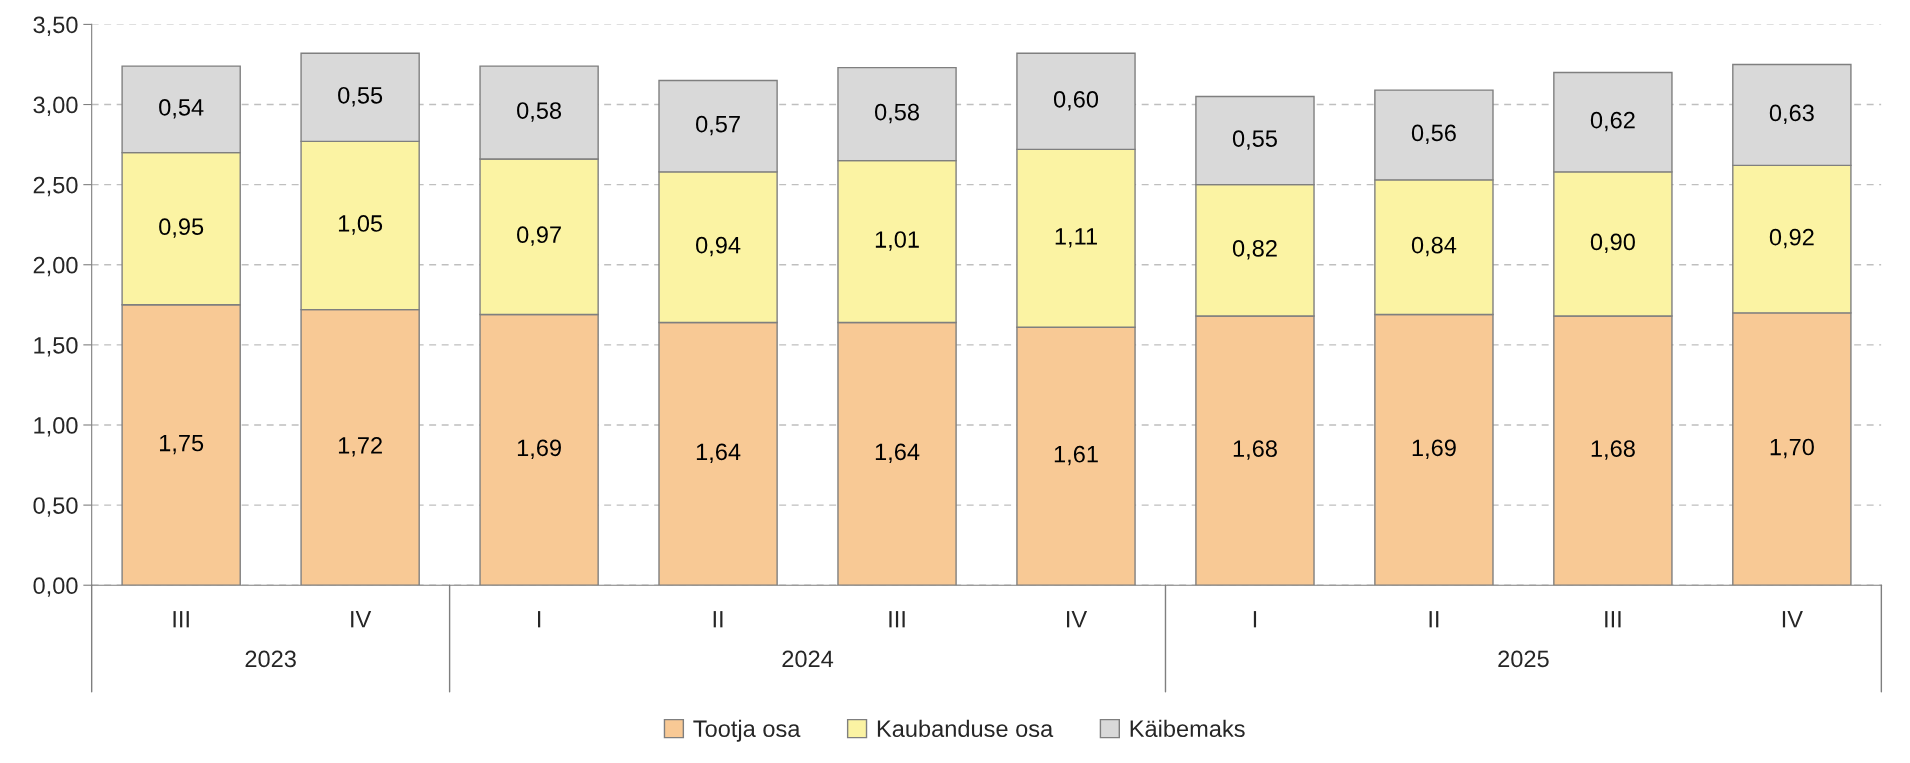 Image resolution: width=1910 pixels, height=763 pixels. Describe the element at coordinates (747, 730) in the screenshot. I see `legend-label: Tootja osa` at that location.